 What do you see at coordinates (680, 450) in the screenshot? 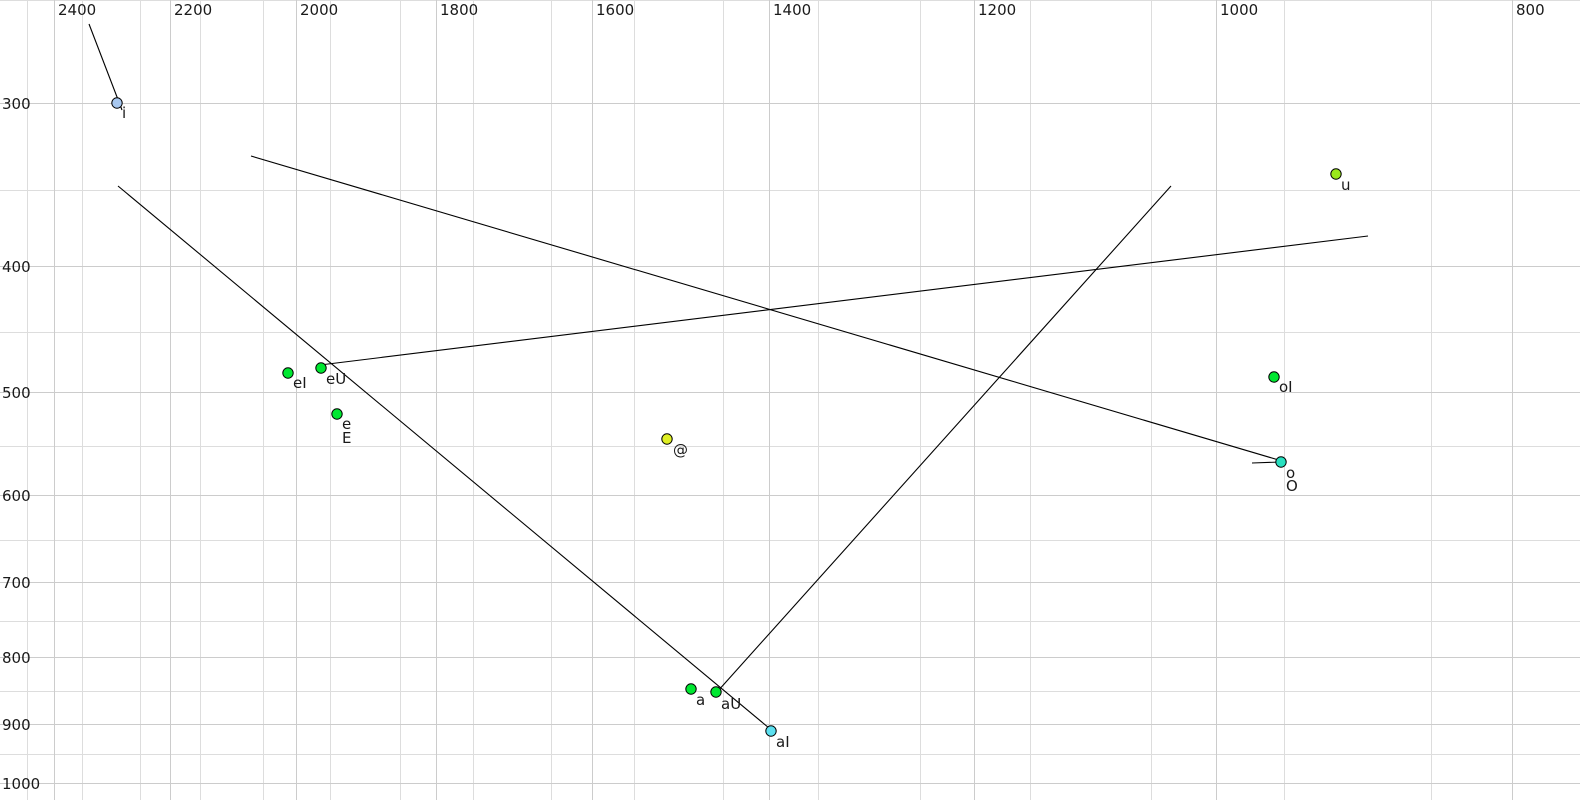
I see `vowel-label-@: @` at bounding box center [680, 450].